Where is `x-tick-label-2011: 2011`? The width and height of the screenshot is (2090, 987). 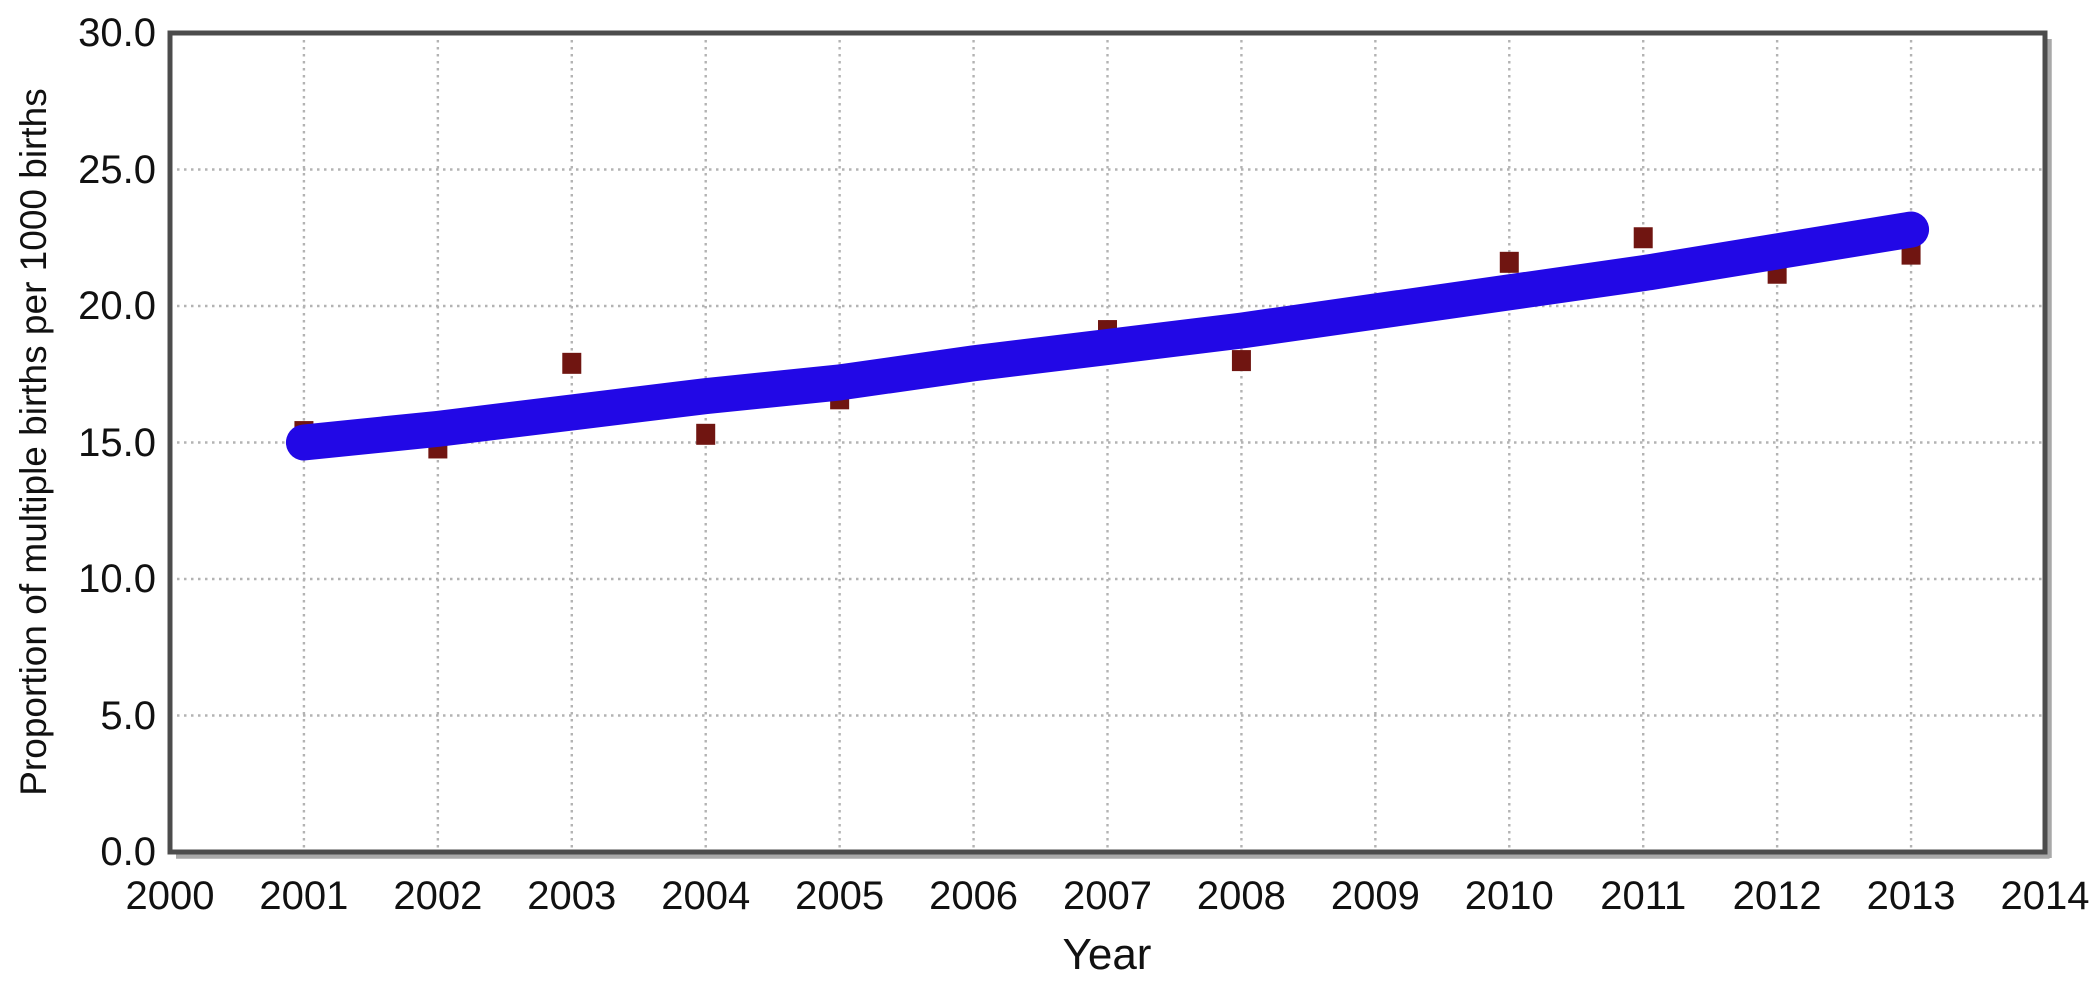
x-tick-label-2011: 2011 is located at coordinates (1643, 896).